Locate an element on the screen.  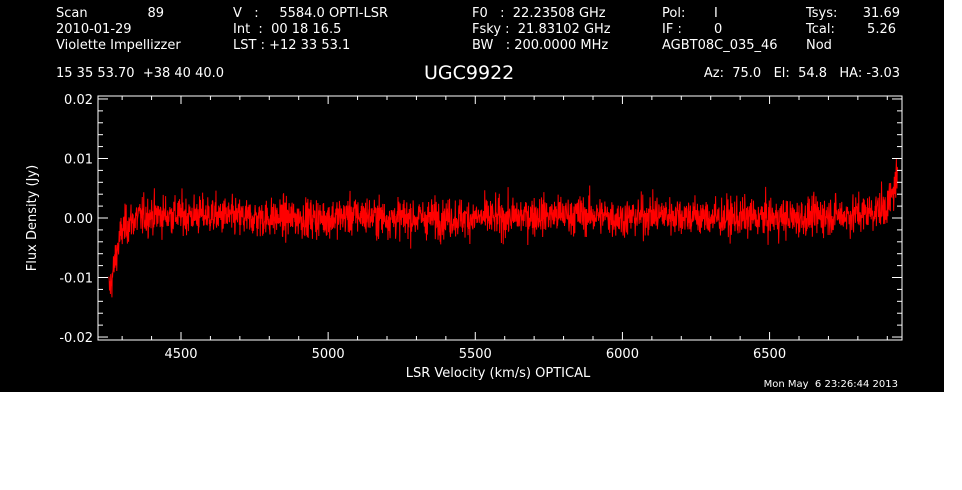
plot-timestamp: Mon May 6 23:26:44 2013 is located at coordinates (830, 384).